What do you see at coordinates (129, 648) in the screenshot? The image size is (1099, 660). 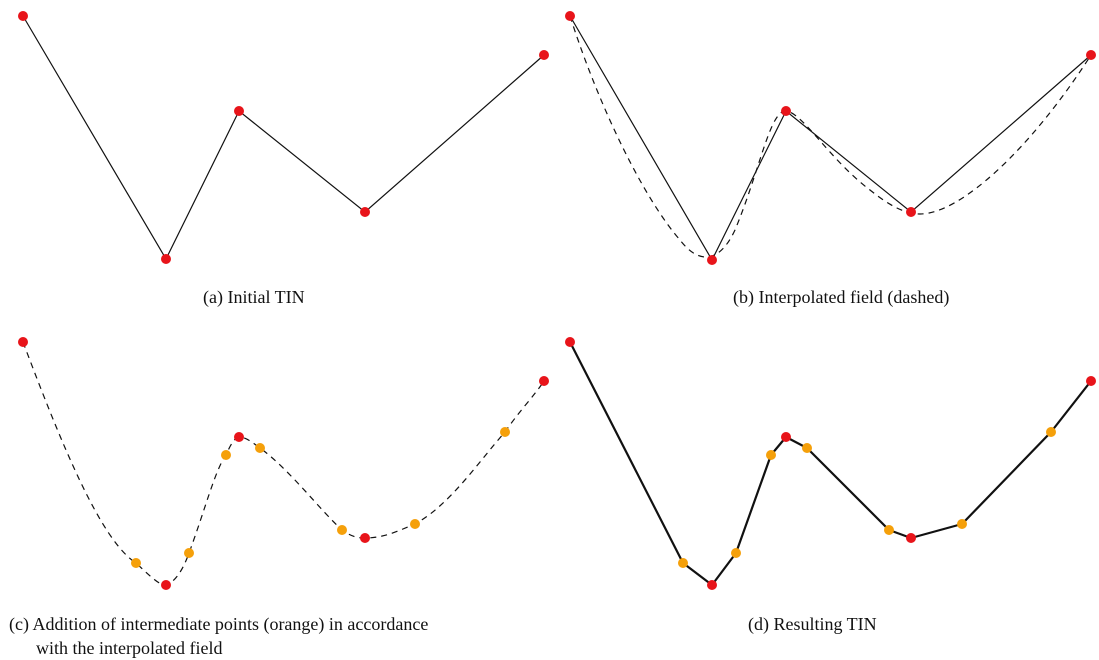 I see `caption-c-line2: with the interpolated field` at bounding box center [129, 648].